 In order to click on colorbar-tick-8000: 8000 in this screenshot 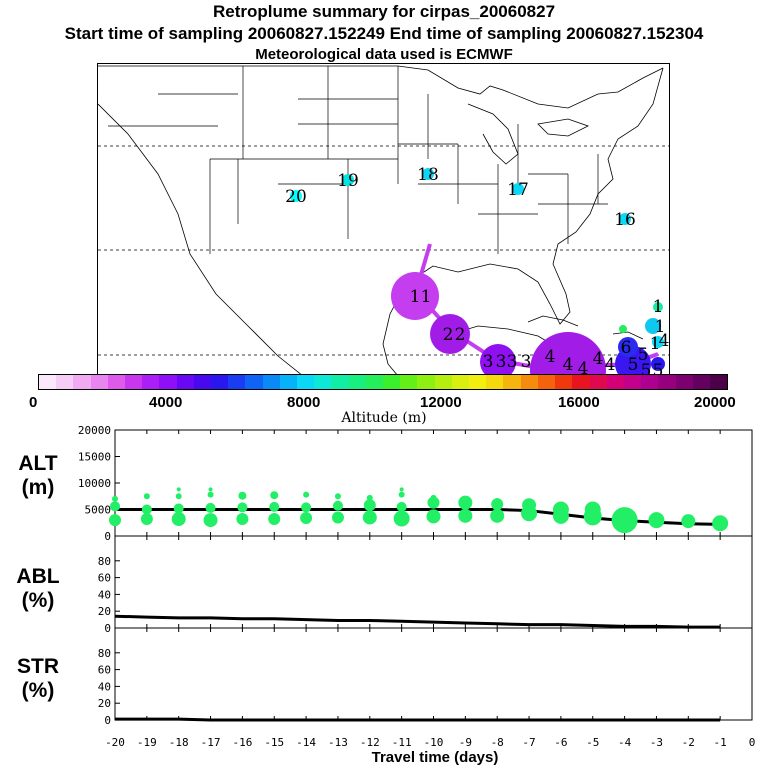, I will do `click(304, 402)`.